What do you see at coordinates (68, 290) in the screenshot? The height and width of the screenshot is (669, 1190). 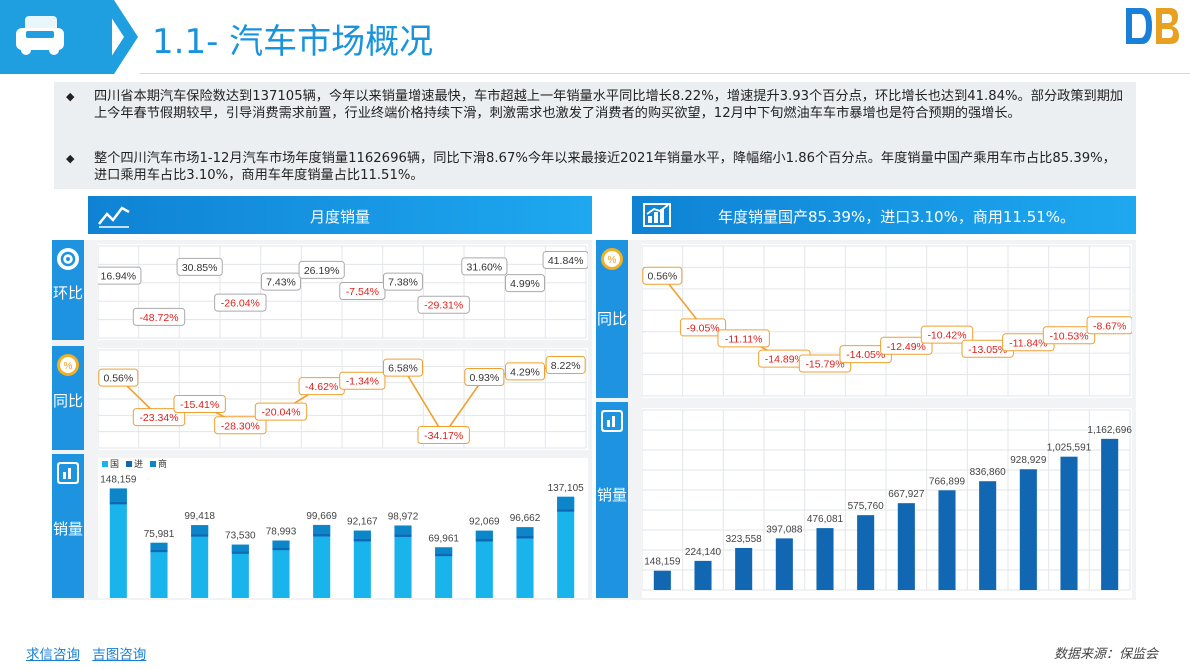 I see `side-tab-mom: 环比` at bounding box center [68, 290].